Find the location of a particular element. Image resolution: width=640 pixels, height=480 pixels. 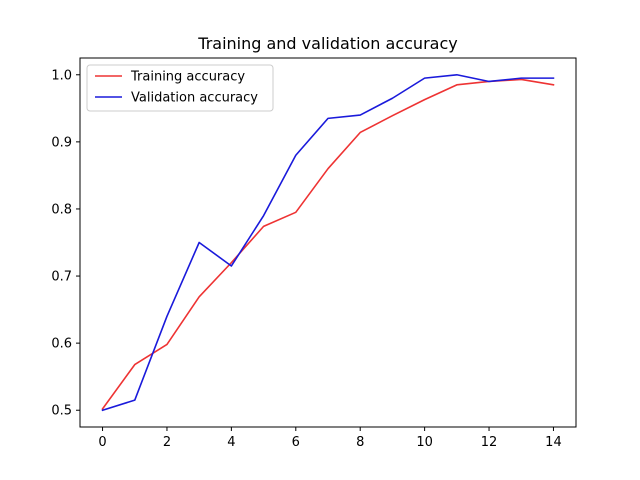

y-tick-label: 0.7 is located at coordinates (61, 277).